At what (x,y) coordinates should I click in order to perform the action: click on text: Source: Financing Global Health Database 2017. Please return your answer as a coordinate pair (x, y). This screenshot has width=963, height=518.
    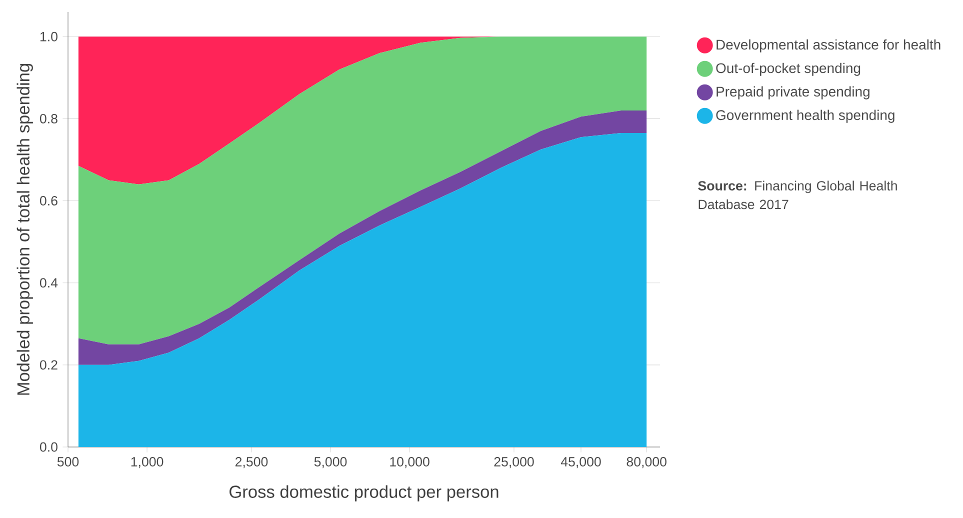
    Looking at the image, I should click on (797, 195).